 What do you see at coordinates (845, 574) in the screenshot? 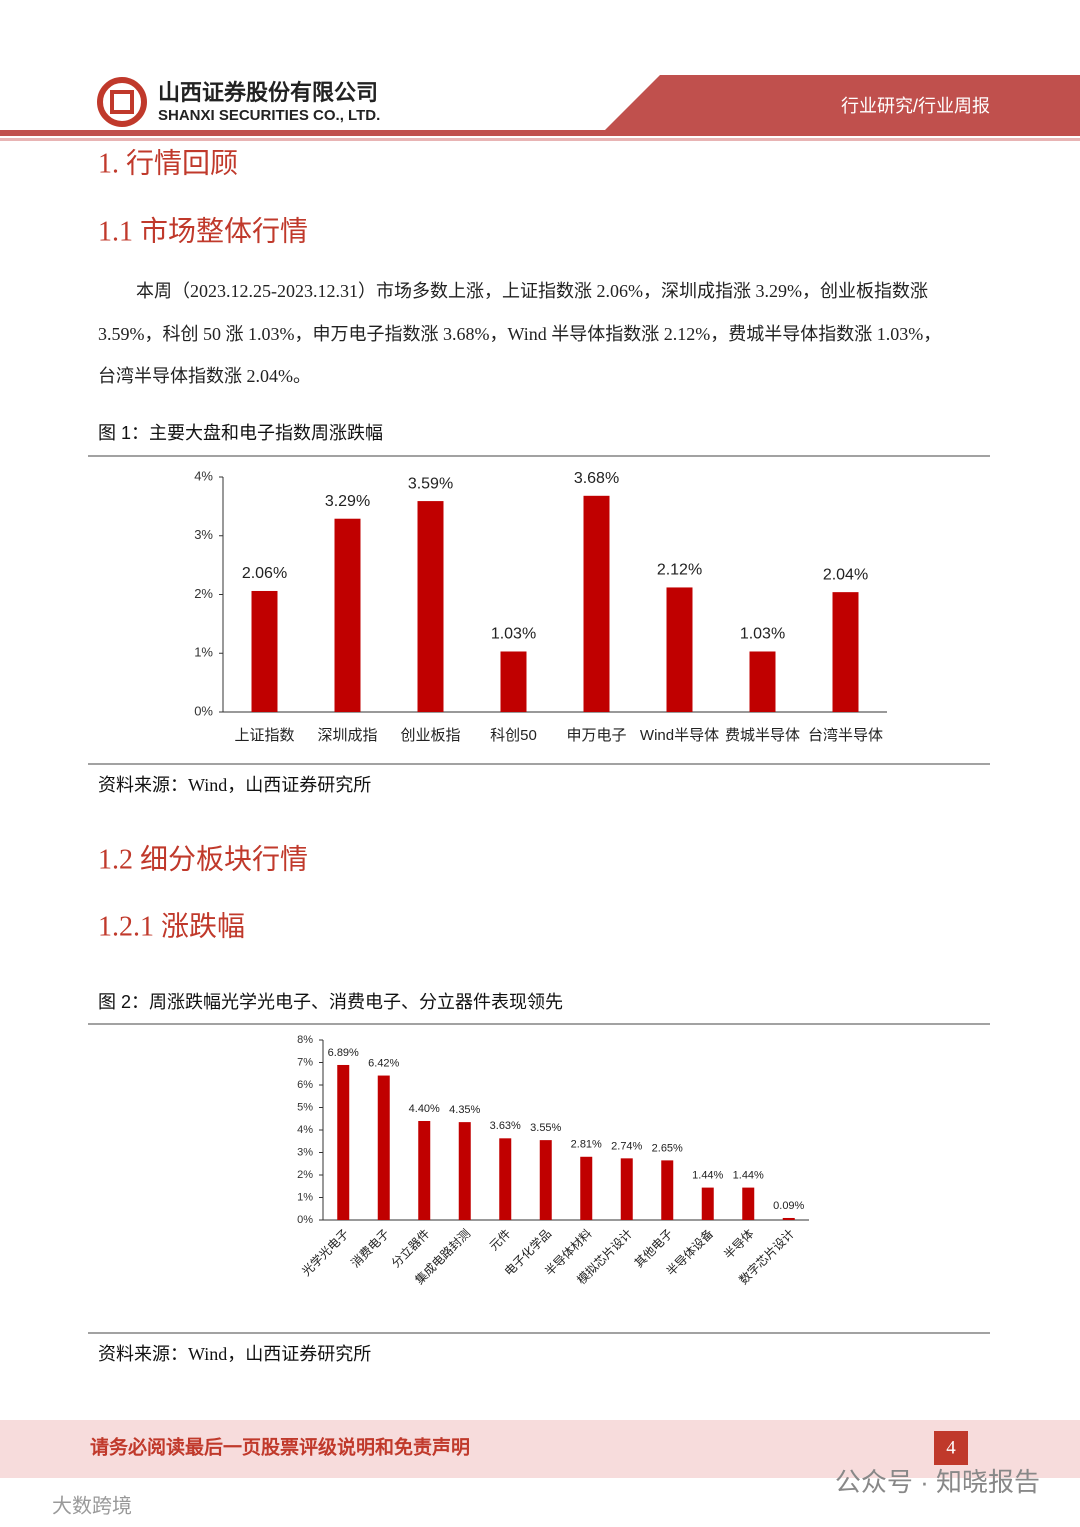
I see `value-label: 2.04%` at bounding box center [845, 574].